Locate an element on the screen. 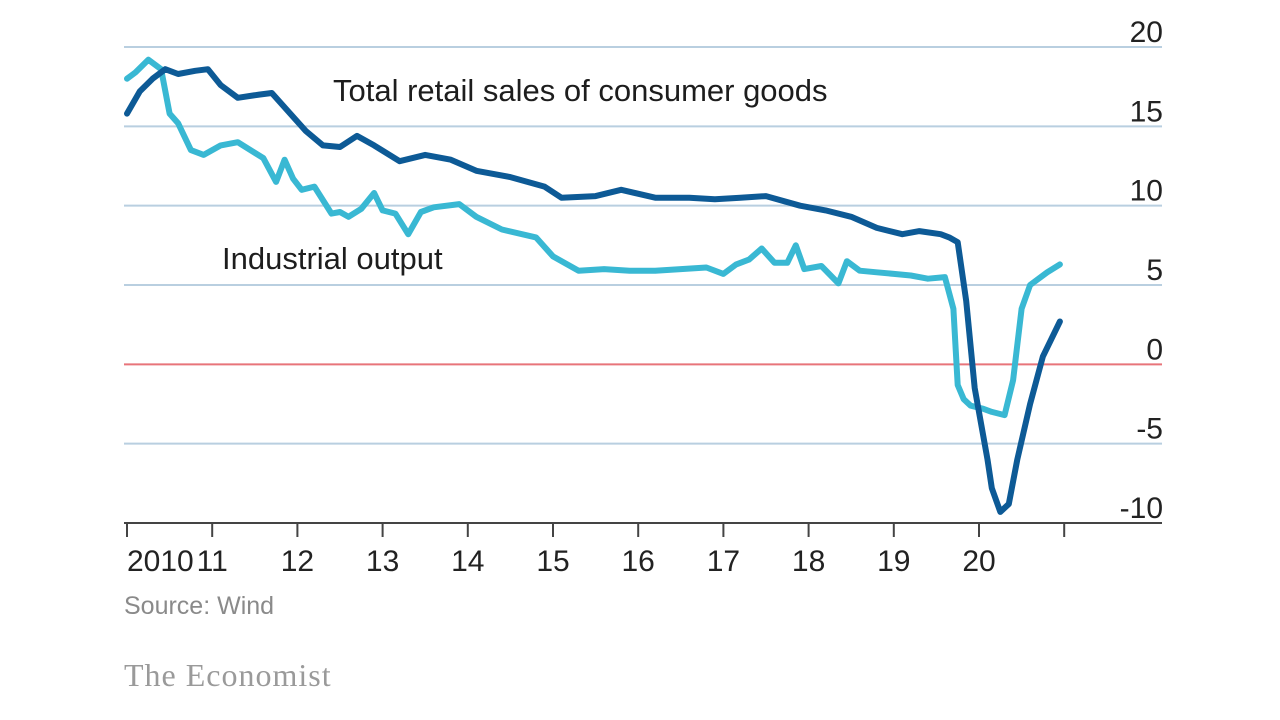 The image size is (1280, 720). x-tick-label: 13 is located at coordinates (382, 561).